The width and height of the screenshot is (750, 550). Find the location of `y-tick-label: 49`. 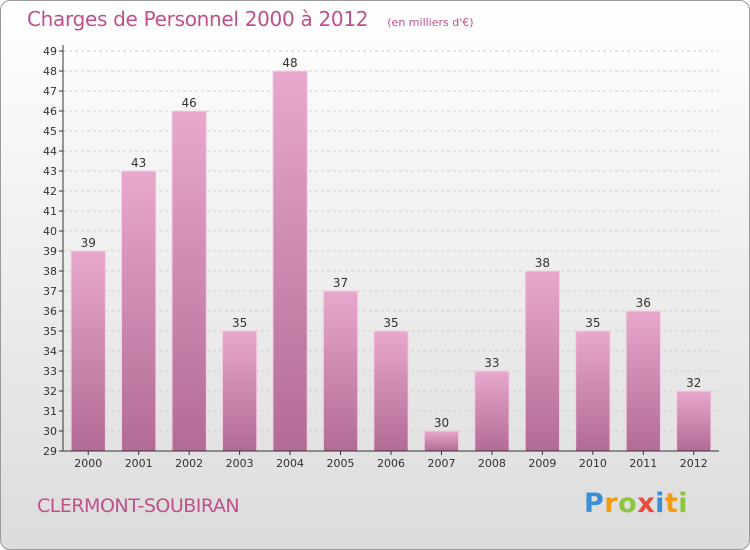

y-tick-label: 49 is located at coordinates (50, 51).